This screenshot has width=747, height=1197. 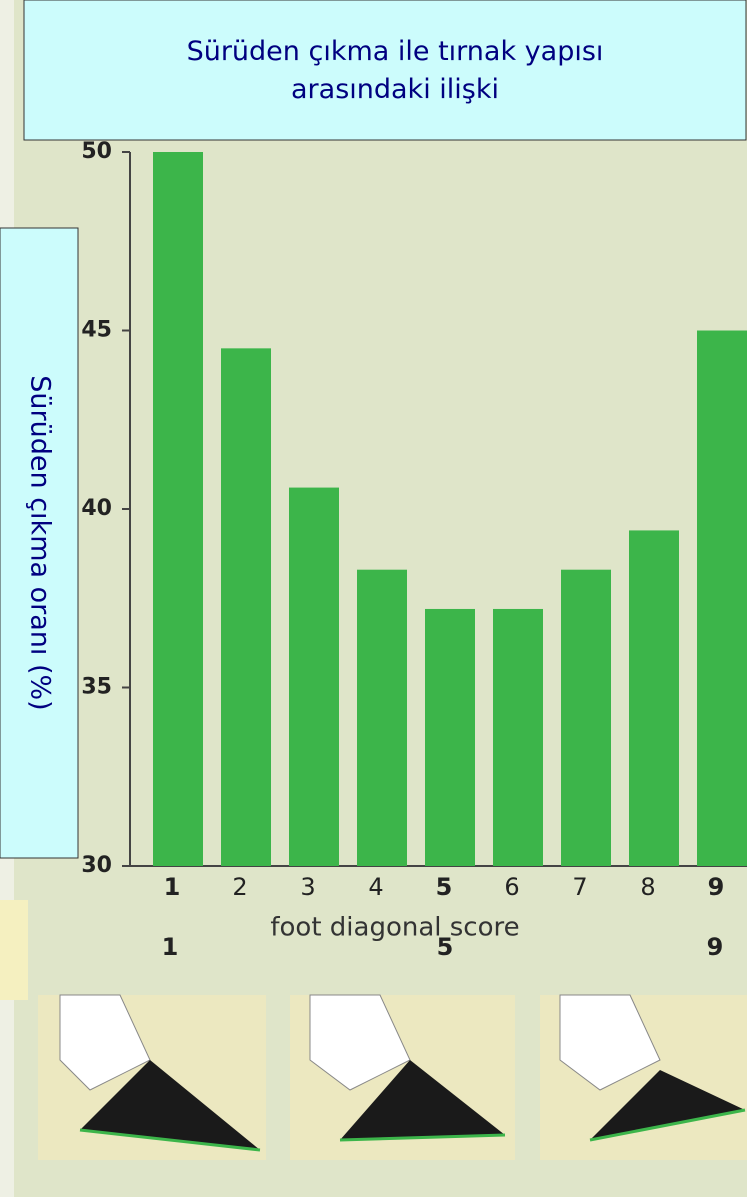 I want to click on photos, so click(x=392, y=1077).